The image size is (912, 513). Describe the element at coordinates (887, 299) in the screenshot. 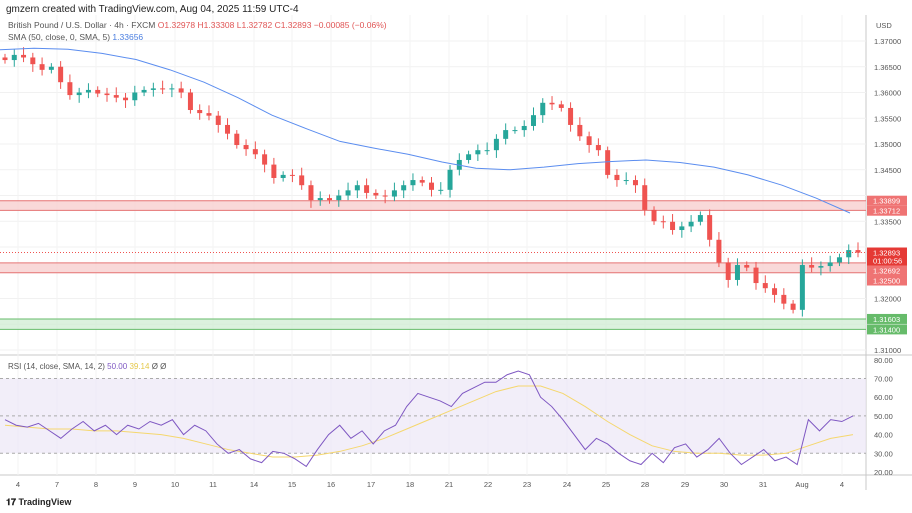

I see `price-tick: 1.32000` at that location.